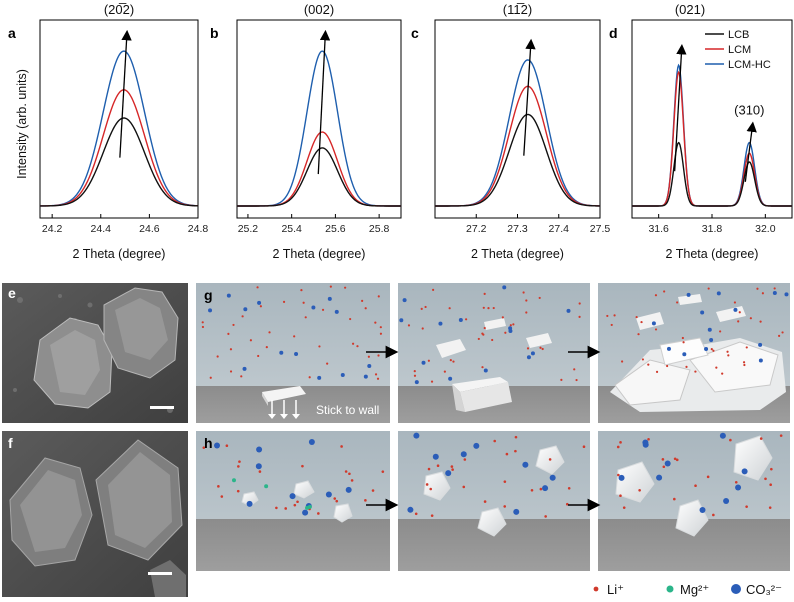  Describe the element at coordinates (248, 229) in the screenshot. I see `x-tick-label: 25.2` at that location.